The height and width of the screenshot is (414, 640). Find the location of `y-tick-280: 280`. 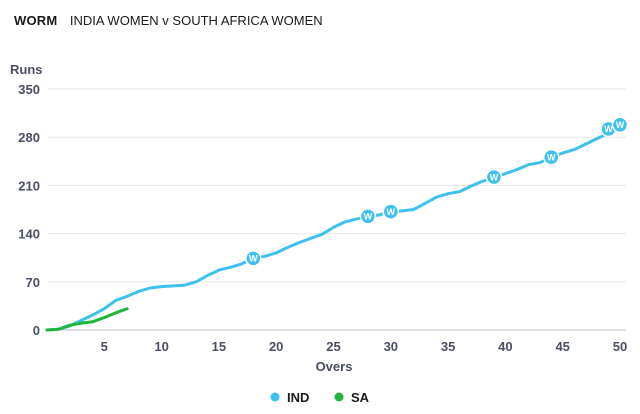

y-tick-280: 280 is located at coordinates (29, 137).